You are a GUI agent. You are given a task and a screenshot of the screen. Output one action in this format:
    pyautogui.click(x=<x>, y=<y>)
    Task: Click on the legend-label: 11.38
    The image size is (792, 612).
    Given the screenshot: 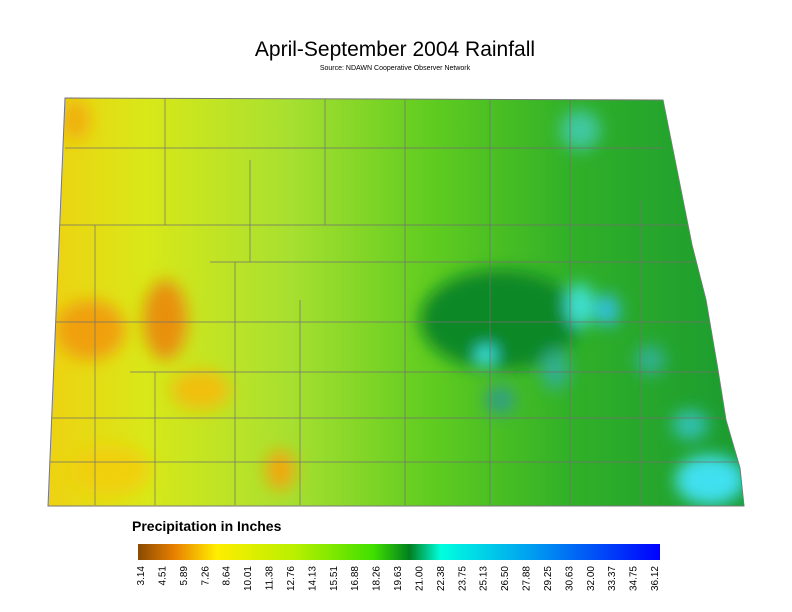 What is the action you would take?
    pyautogui.click(x=270, y=578)
    